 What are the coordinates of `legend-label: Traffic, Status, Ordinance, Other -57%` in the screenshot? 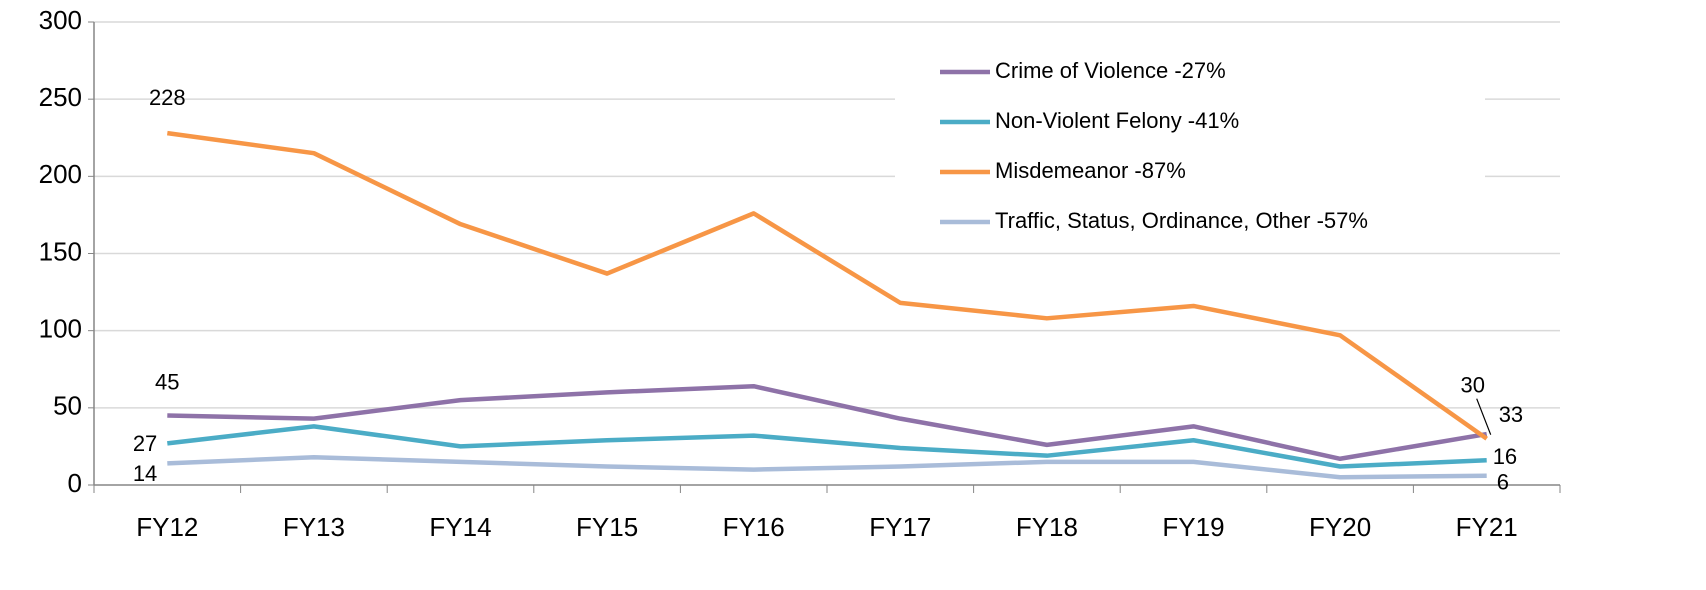 It's located at (1181, 220).